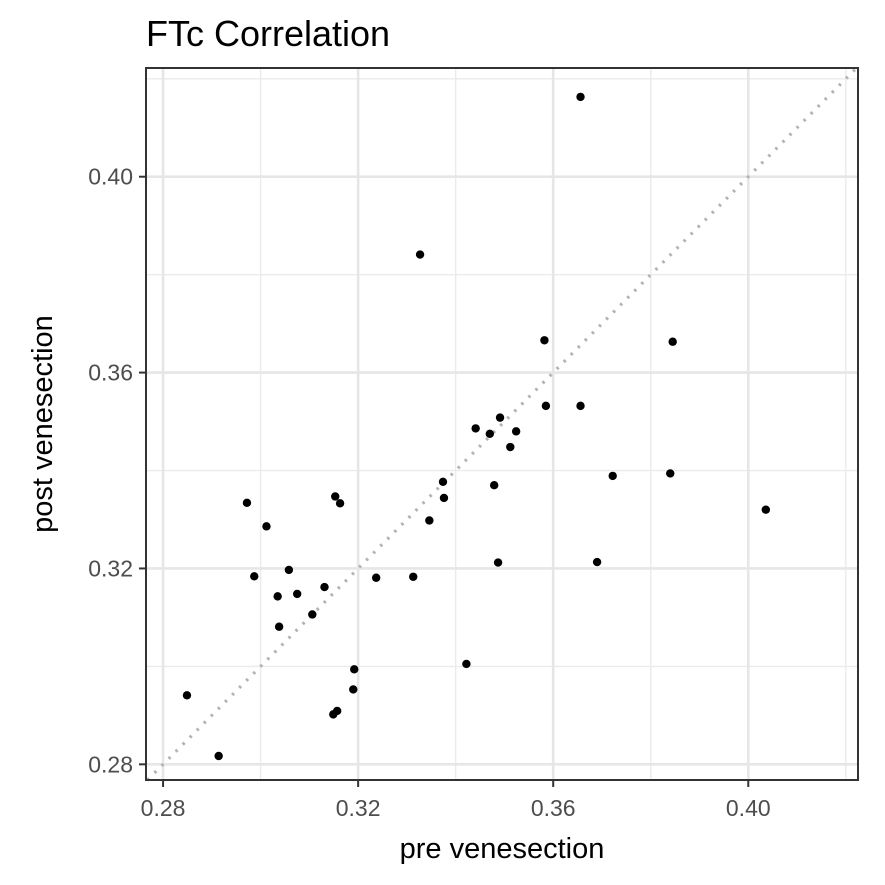  What do you see at coordinates (110, 764) in the screenshot?
I see `y-tick-label: 0.28` at bounding box center [110, 764].